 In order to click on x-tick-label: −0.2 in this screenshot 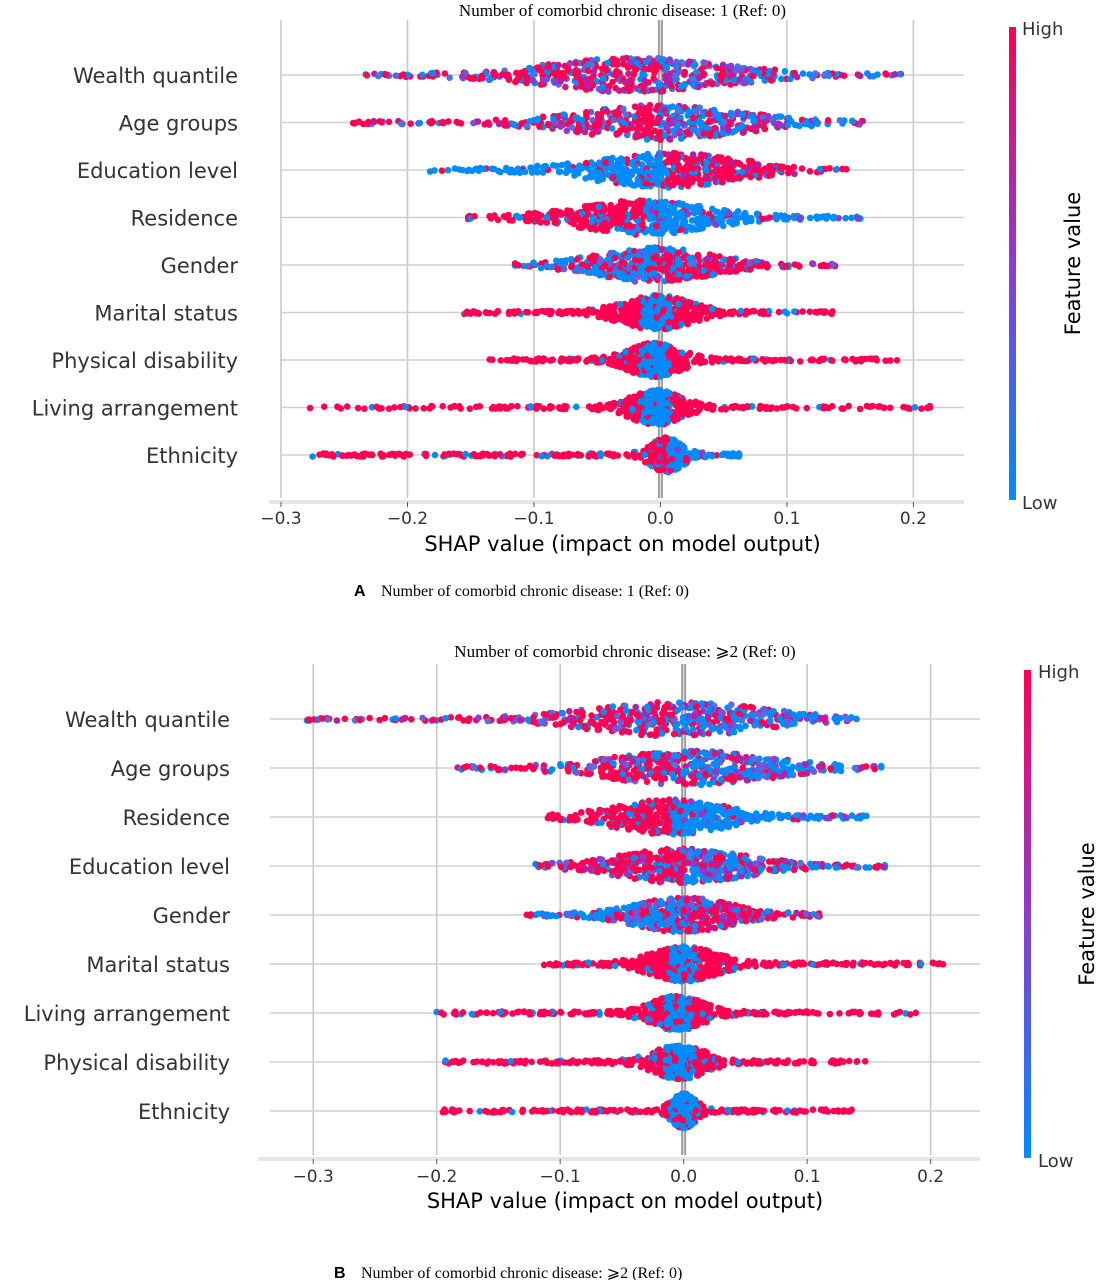, I will do `click(407, 519)`.